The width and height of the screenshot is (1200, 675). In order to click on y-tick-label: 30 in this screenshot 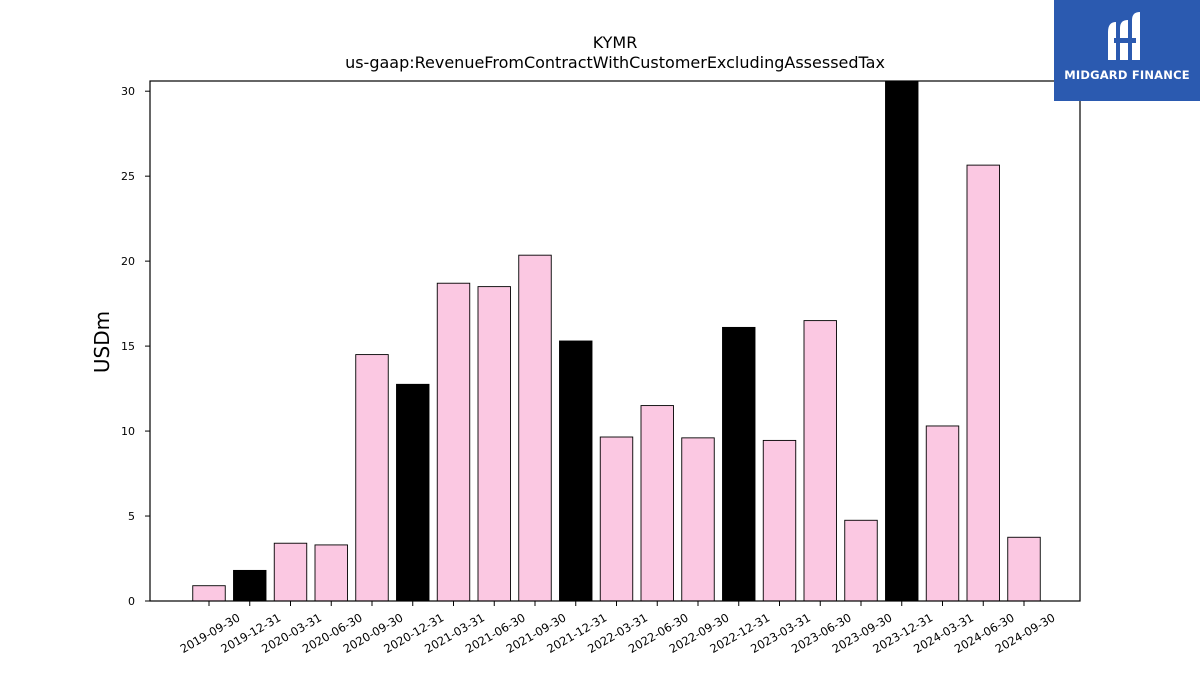, I will do `click(128, 91)`.